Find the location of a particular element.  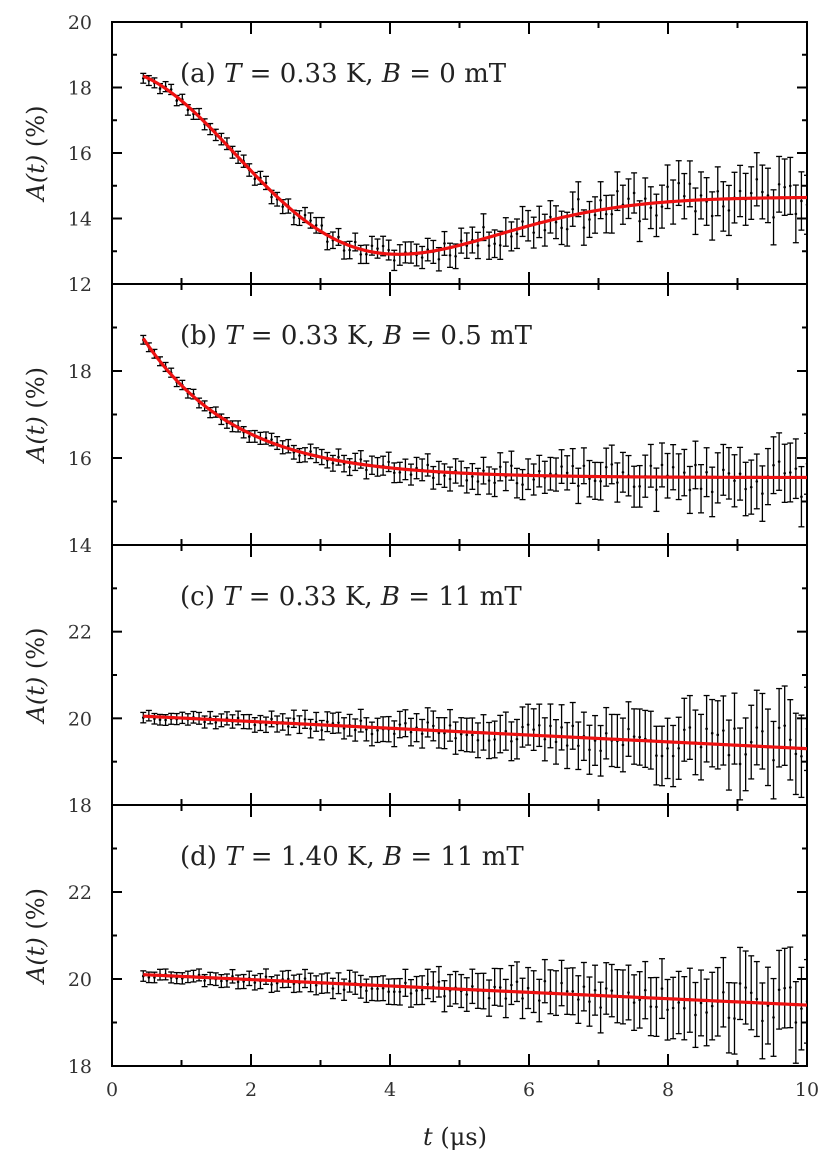

y-tick-label: 20 is located at coordinates (80, 23).